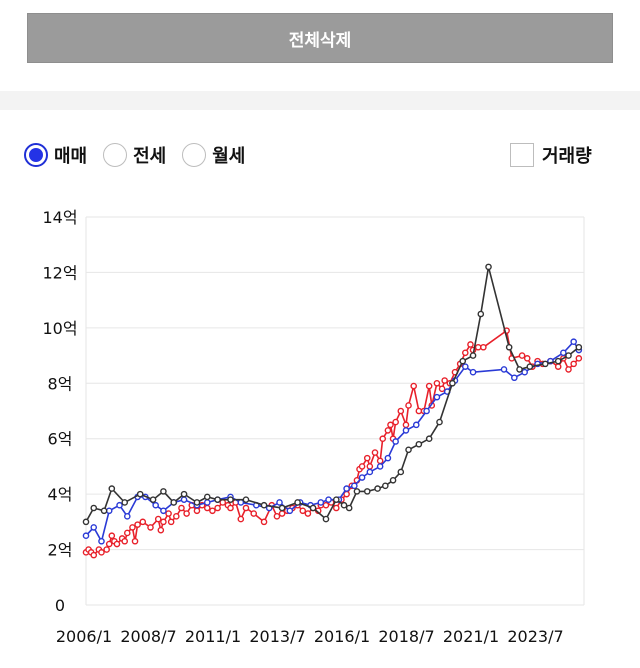 The image size is (640, 668). Describe the element at coordinates (36, 155) in the screenshot. I see `radio-sale-indicator` at that location.